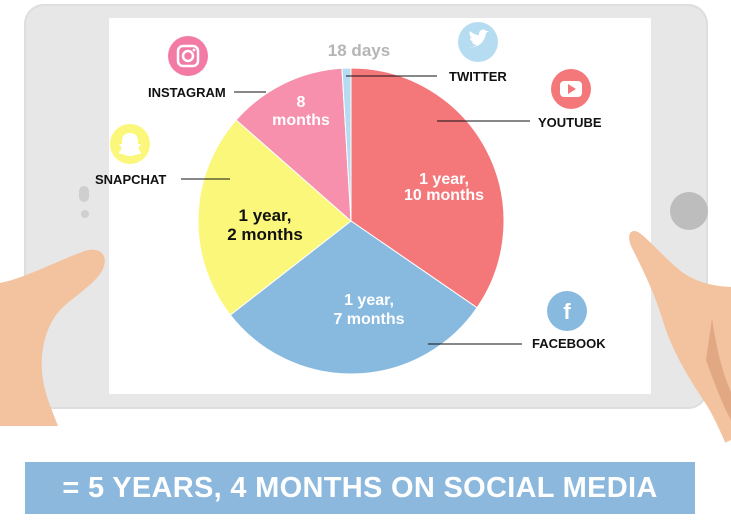 The width and height of the screenshot is (731, 531). What do you see at coordinates (369, 300) in the screenshot?
I see `value-label-facebook-1: 1 year,` at bounding box center [369, 300].